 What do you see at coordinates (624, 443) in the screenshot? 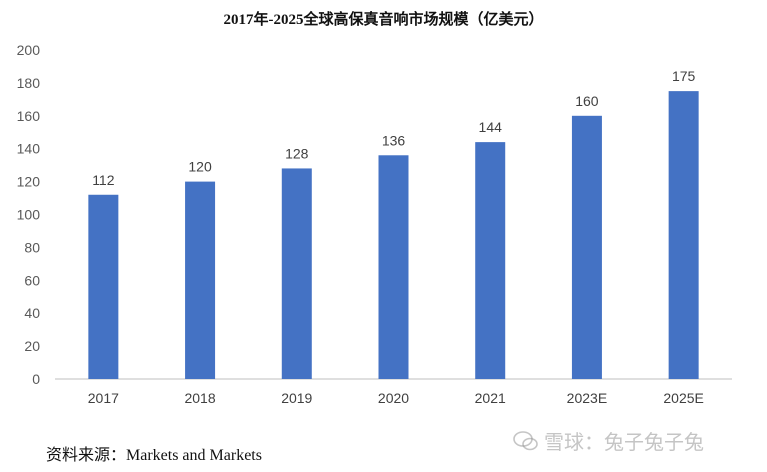
I see `watermark-text: 雪球：兔子兔子兔` at bounding box center [624, 443].